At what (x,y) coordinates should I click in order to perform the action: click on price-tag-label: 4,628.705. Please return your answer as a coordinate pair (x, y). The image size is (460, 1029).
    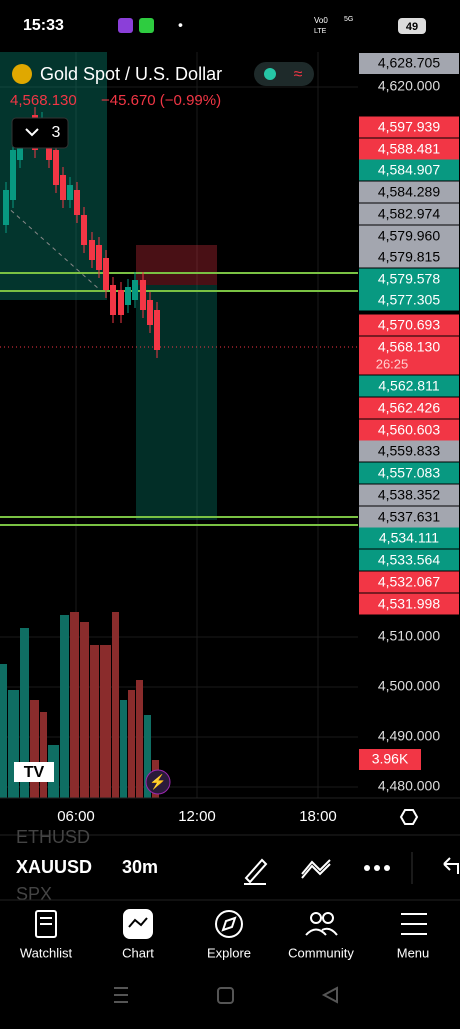
    Looking at the image, I should click on (409, 63).